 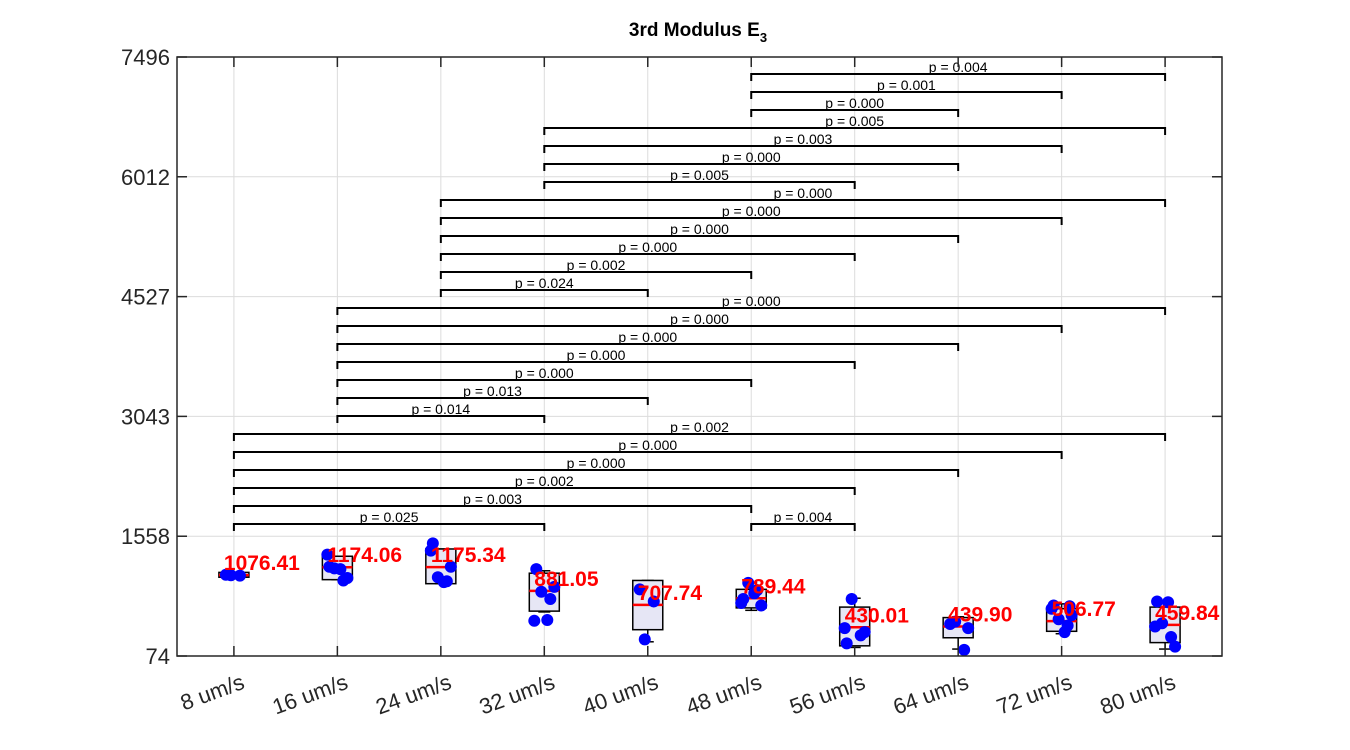 I want to click on y-tick-label: 74, so click(x=158, y=656).